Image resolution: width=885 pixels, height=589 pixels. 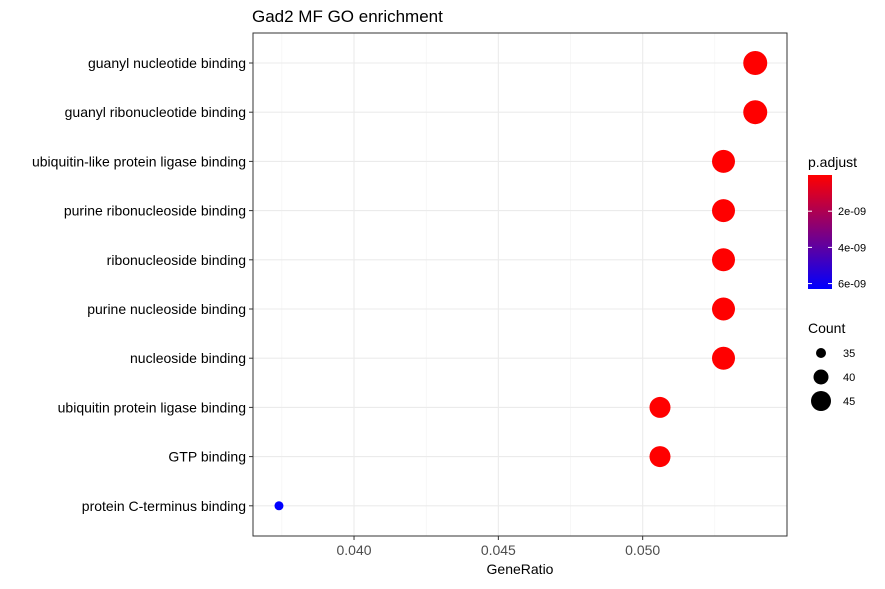 What do you see at coordinates (155, 112) in the screenshot?
I see `y-tick-label: guanyl ribonucleotide binding` at bounding box center [155, 112].